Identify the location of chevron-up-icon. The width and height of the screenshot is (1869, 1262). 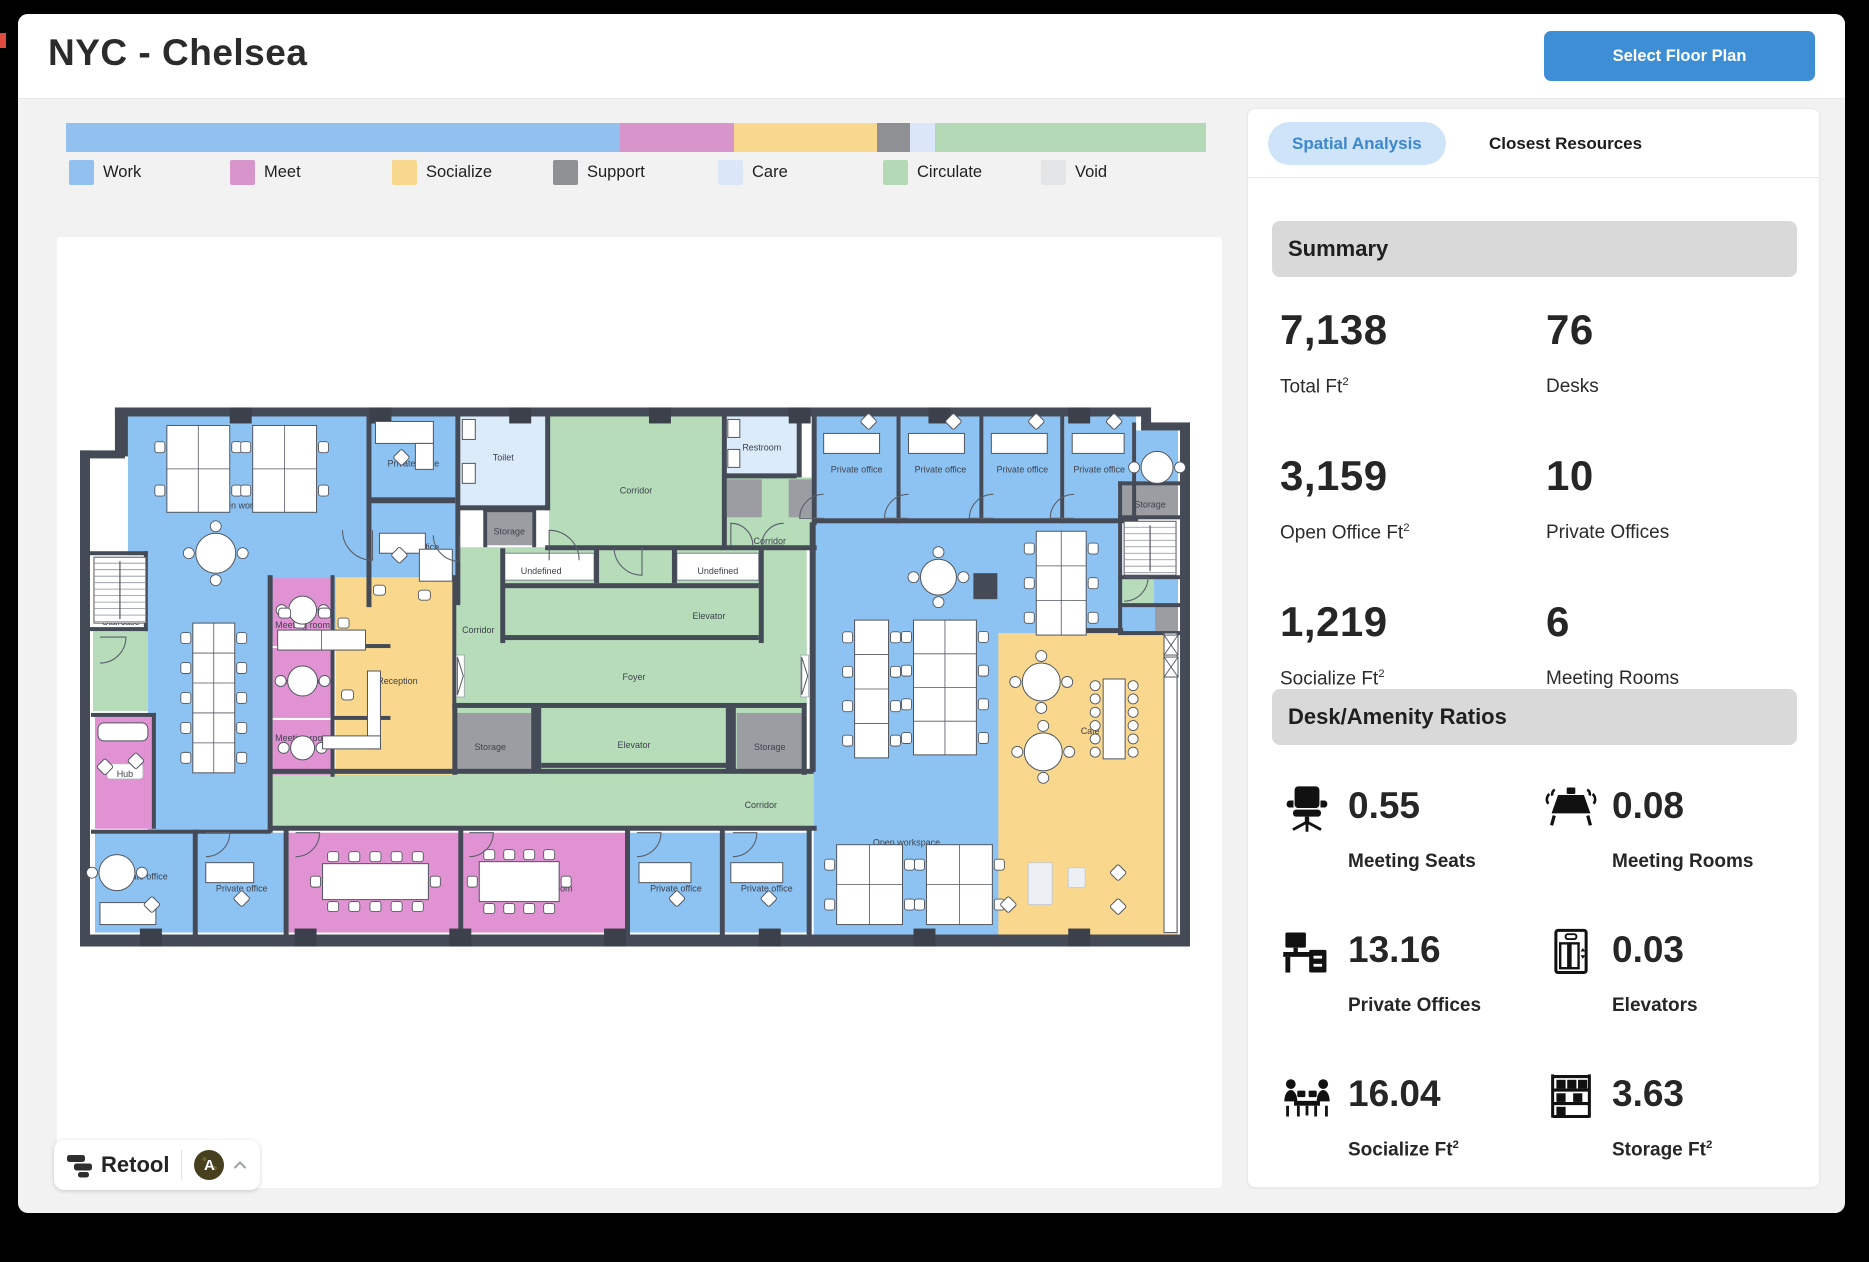
(240, 1165).